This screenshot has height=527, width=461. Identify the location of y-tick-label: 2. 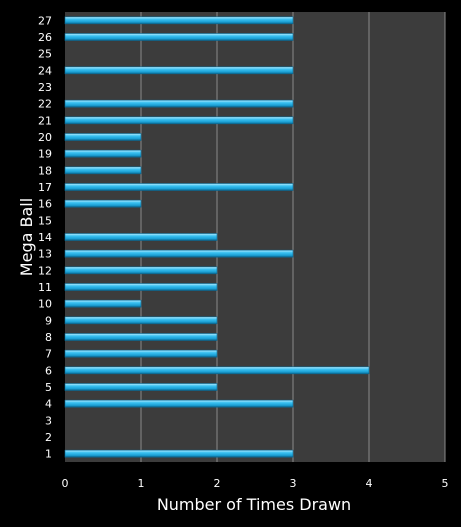
(48, 437).